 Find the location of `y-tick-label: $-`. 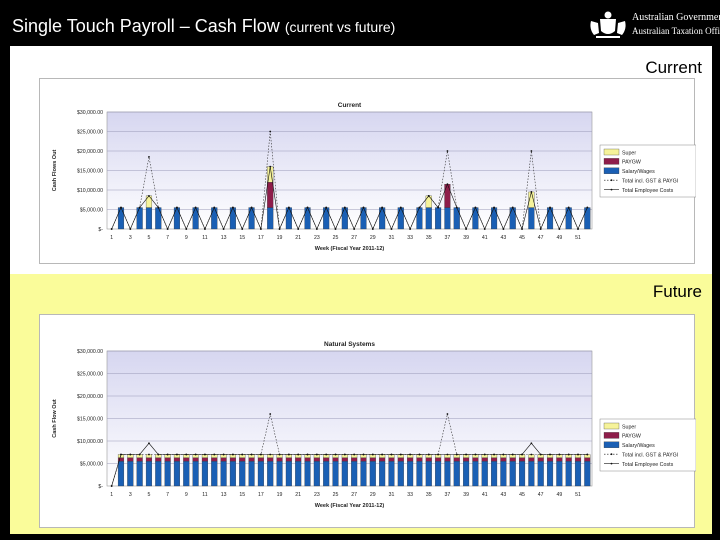

y-tick-label: $- is located at coordinates (100, 230).